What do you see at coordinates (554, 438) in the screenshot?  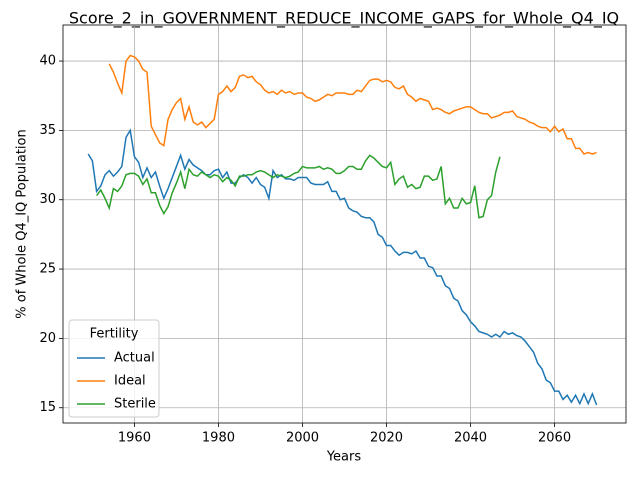 I see `x-tick-label: 2060` at bounding box center [554, 438].